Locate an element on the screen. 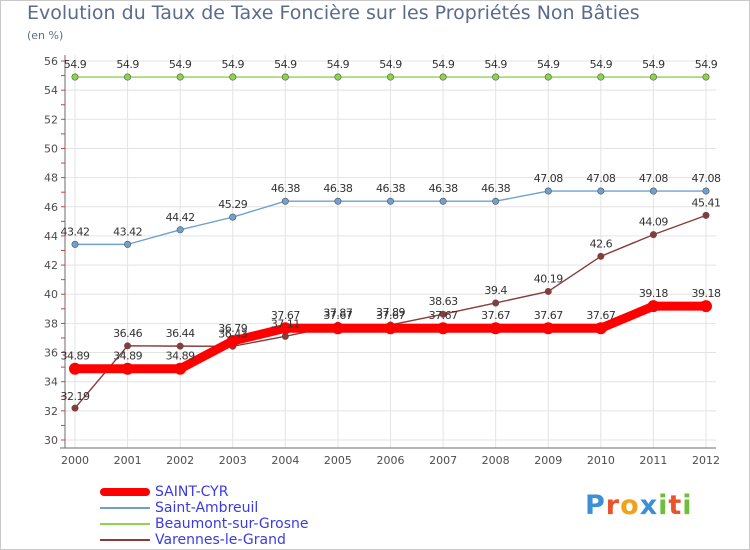 The height and width of the screenshot is (550, 750). y-tick-label-42: 42 is located at coordinates (51, 265).